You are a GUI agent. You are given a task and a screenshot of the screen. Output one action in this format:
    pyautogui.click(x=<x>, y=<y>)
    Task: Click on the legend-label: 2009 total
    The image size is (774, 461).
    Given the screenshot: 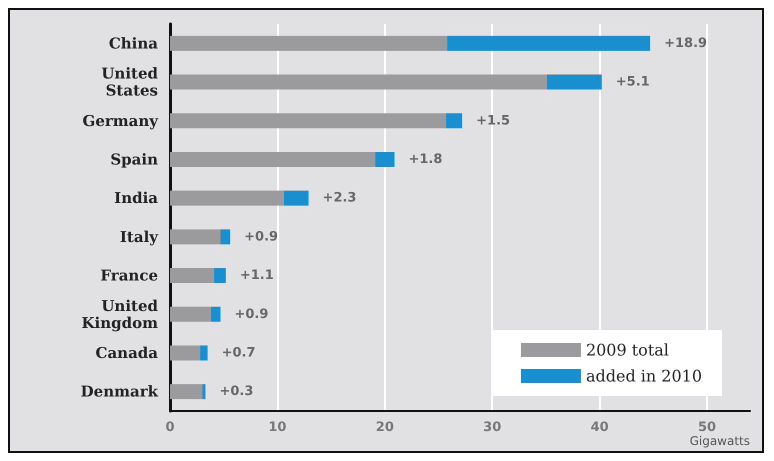 What is the action you would take?
    pyautogui.click(x=627, y=350)
    